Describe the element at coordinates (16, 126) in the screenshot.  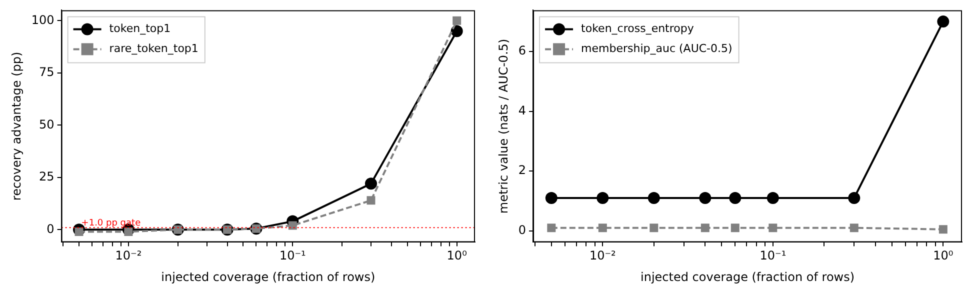
I see `y-axis-title: recovery advantage (pp)` at that location.